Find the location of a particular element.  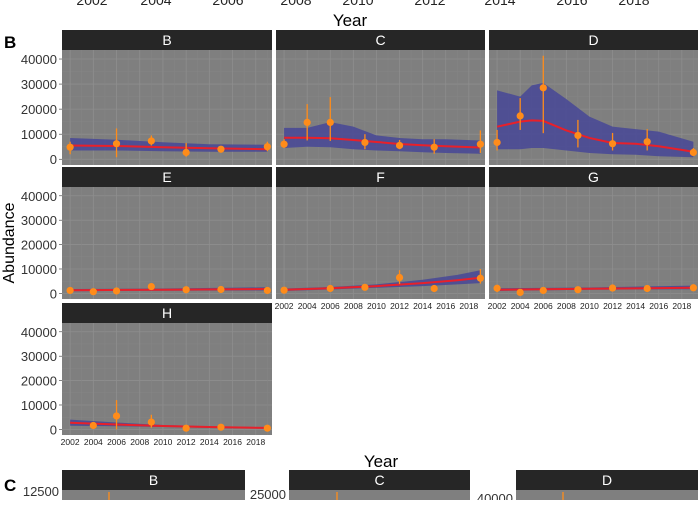

top-x-tick-label: 2002 is located at coordinates (91, 4).